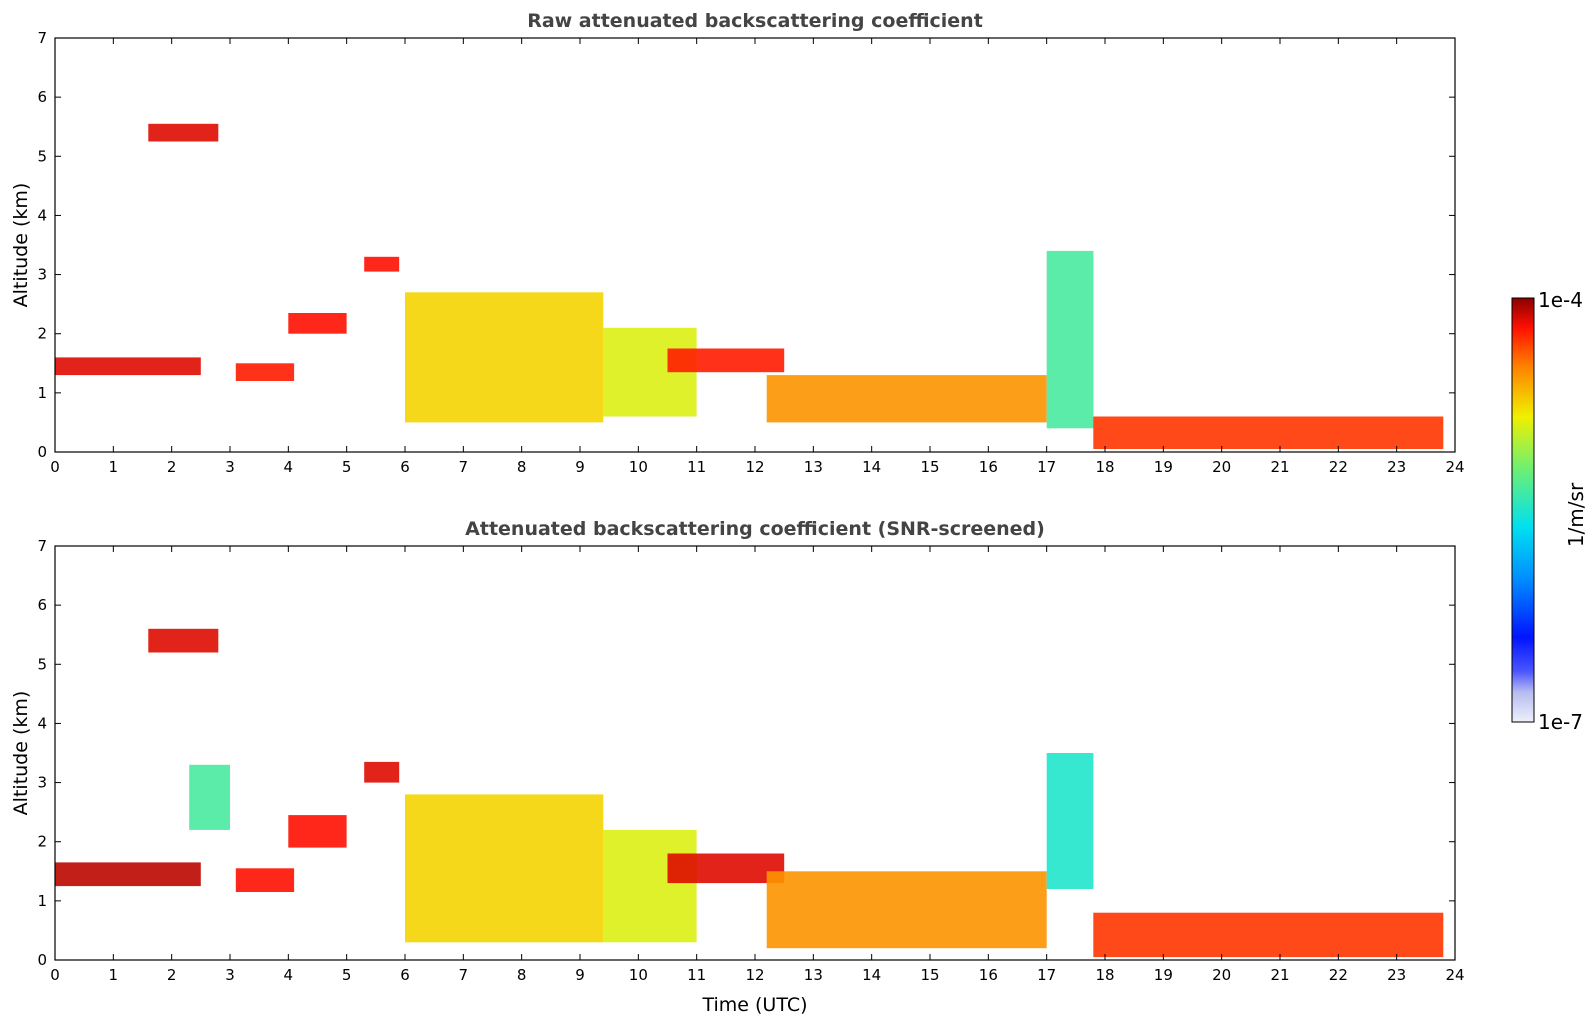 This screenshot has width=1595, height=1020. Describe the element at coordinates (1523, 510) in the screenshot. I see `colorbar-gradient` at that location.